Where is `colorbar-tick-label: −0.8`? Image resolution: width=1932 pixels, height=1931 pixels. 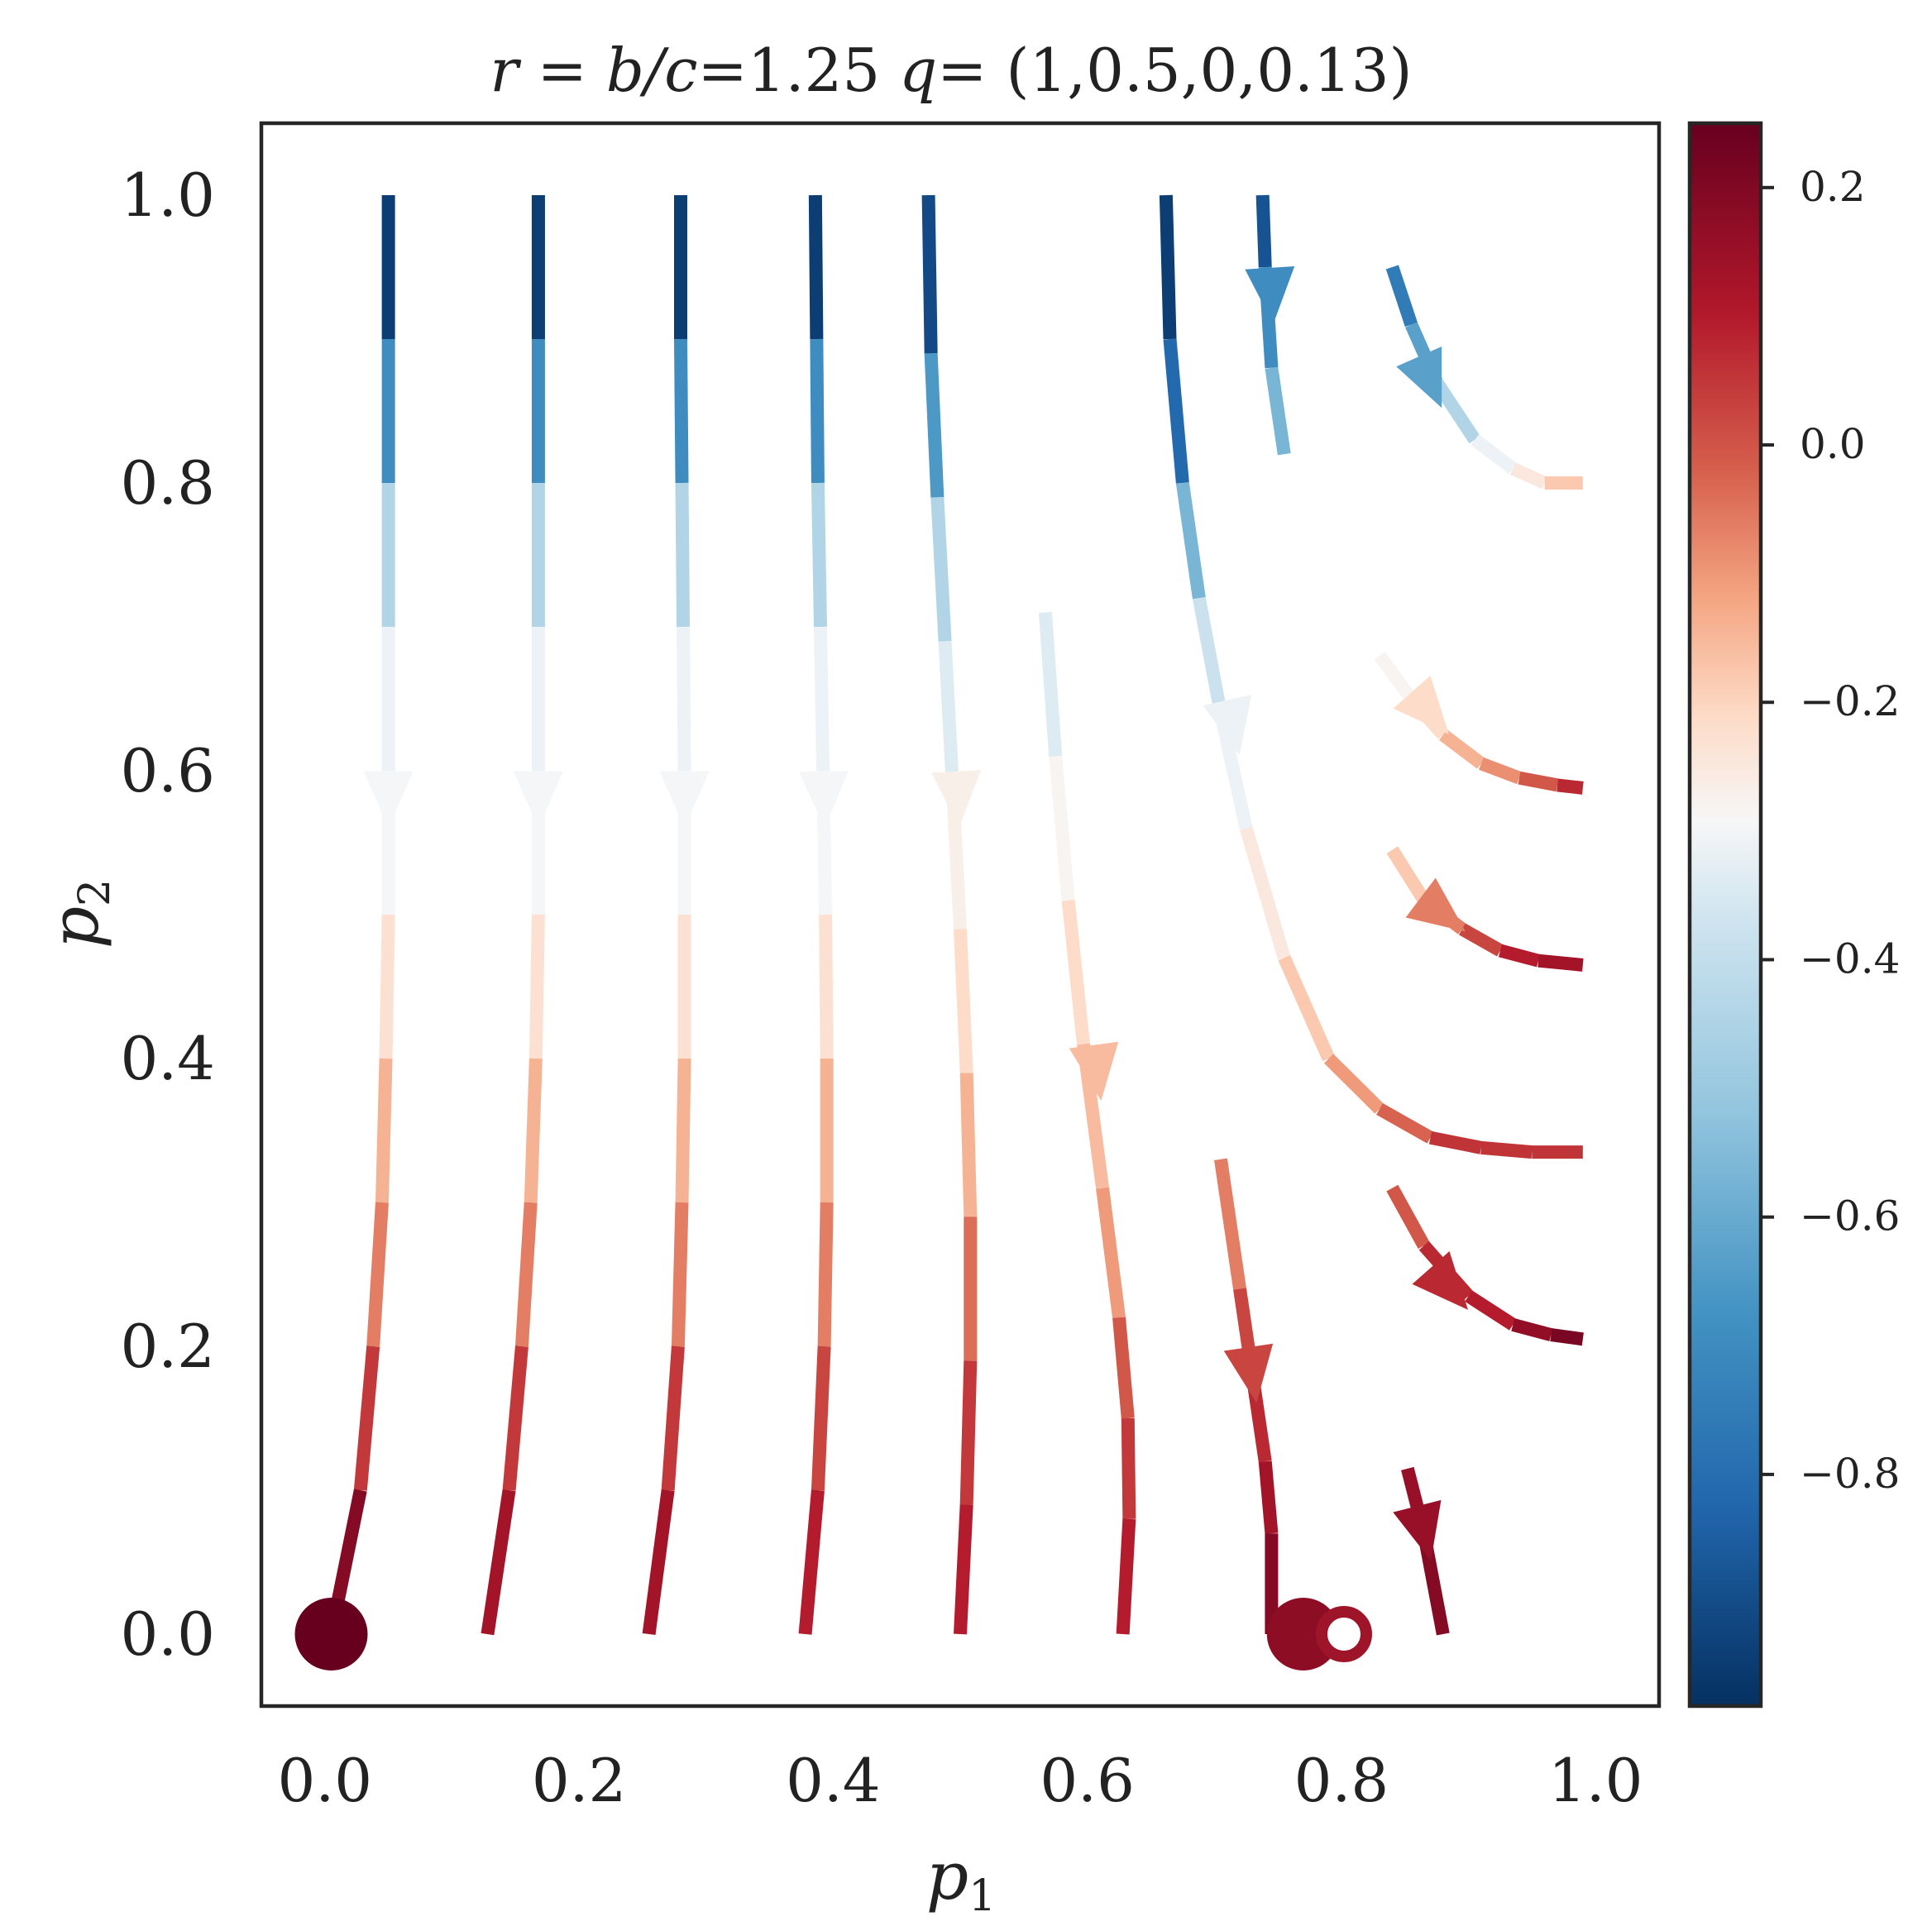 colorbar-tick-label: −0.8 is located at coordinates (1850, 1474).